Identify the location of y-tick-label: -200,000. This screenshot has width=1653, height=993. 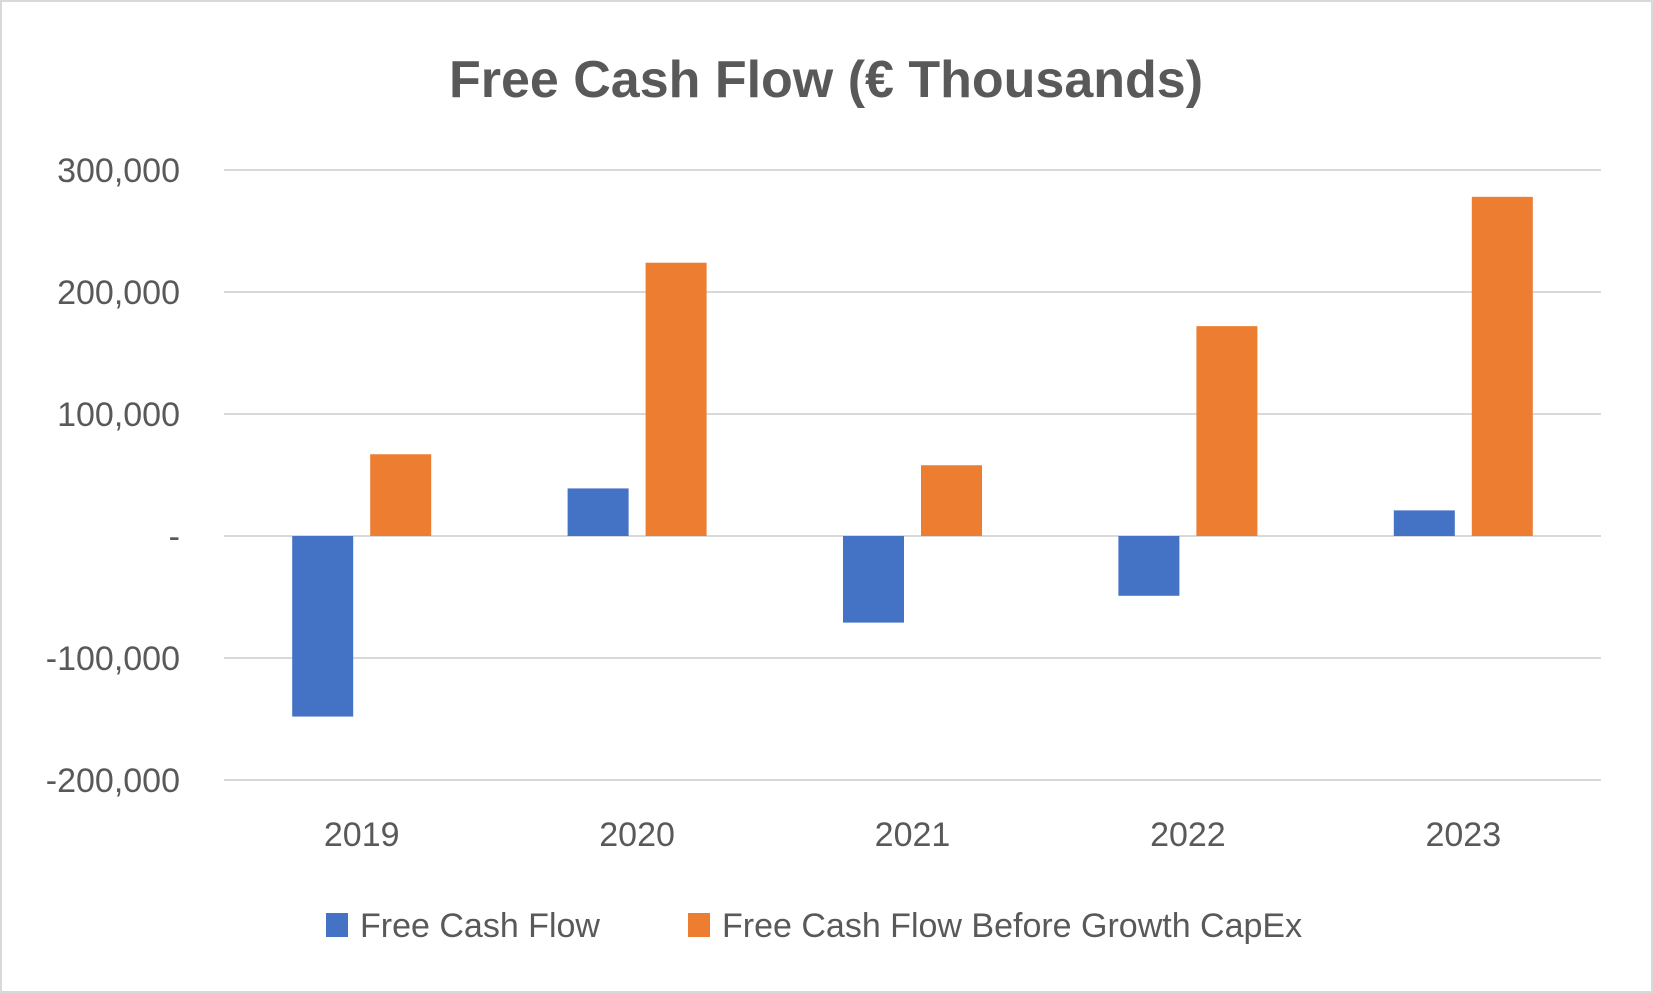
(113, 781).